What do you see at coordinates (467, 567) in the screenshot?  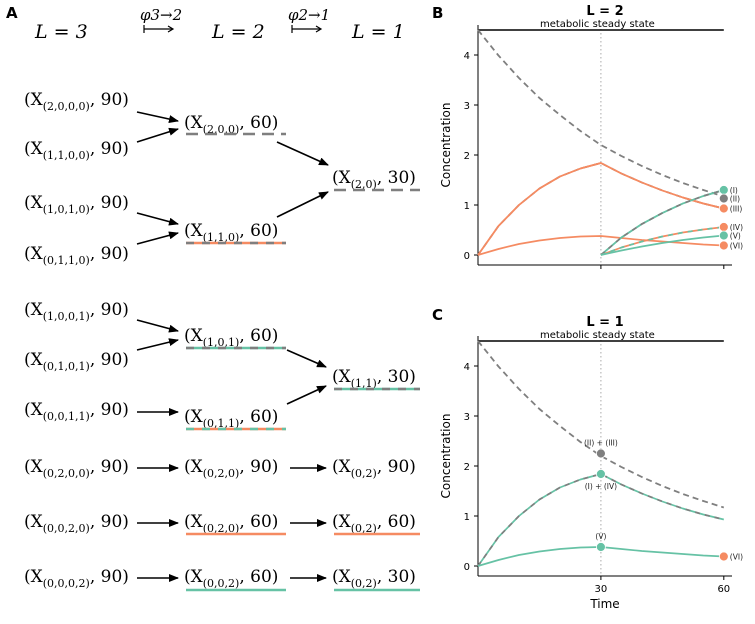 I see `y-tick-label-0: 0` at bounding box center [467, 567].